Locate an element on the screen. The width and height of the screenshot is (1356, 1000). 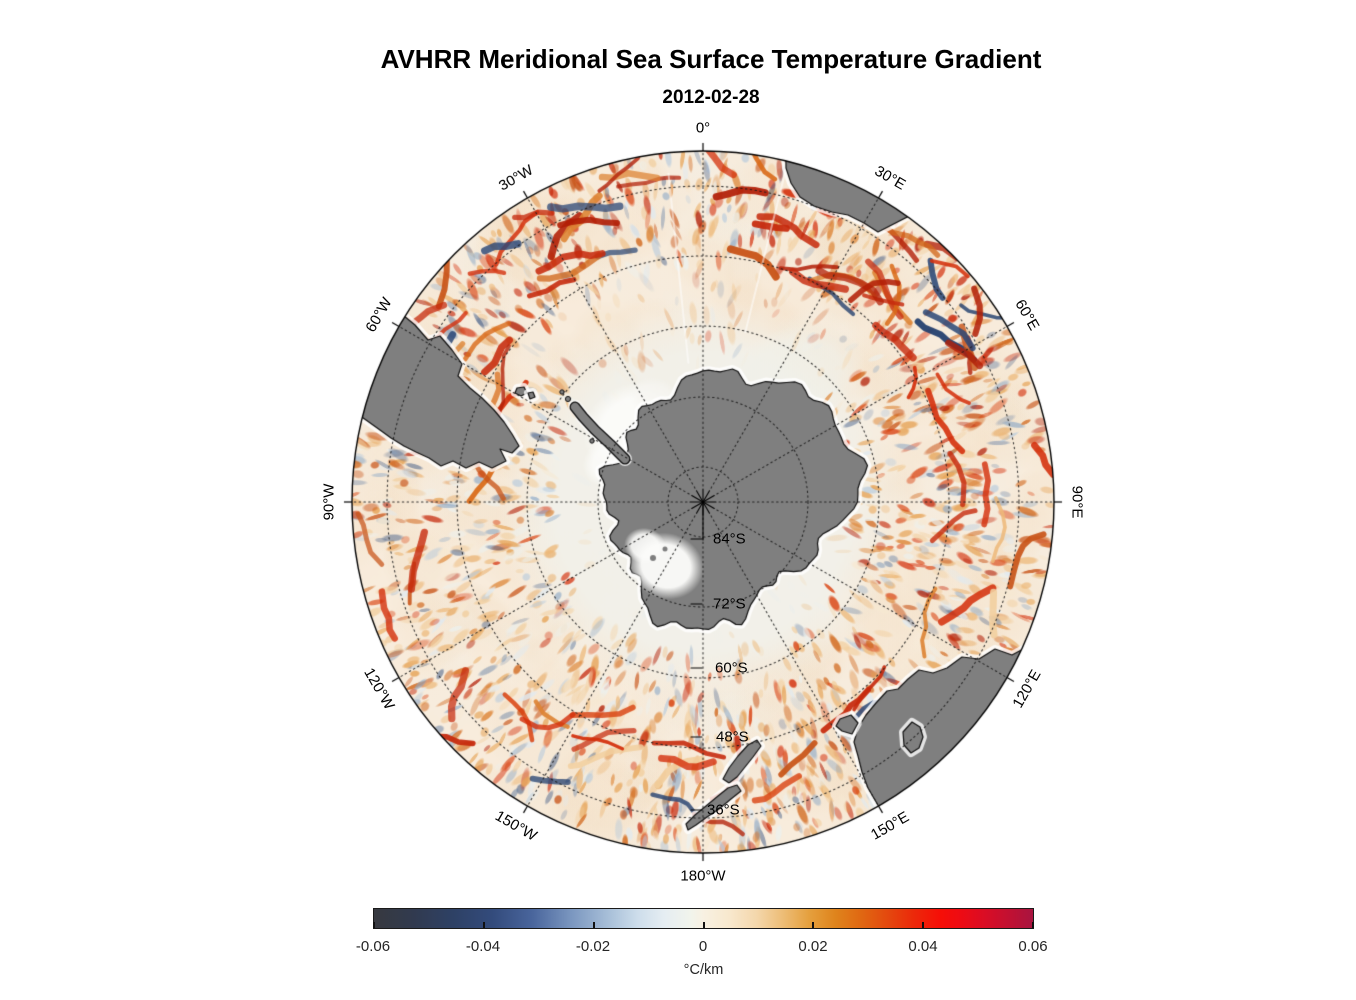
lon-label-0deg: 0° is located at coordinates (703, 128).